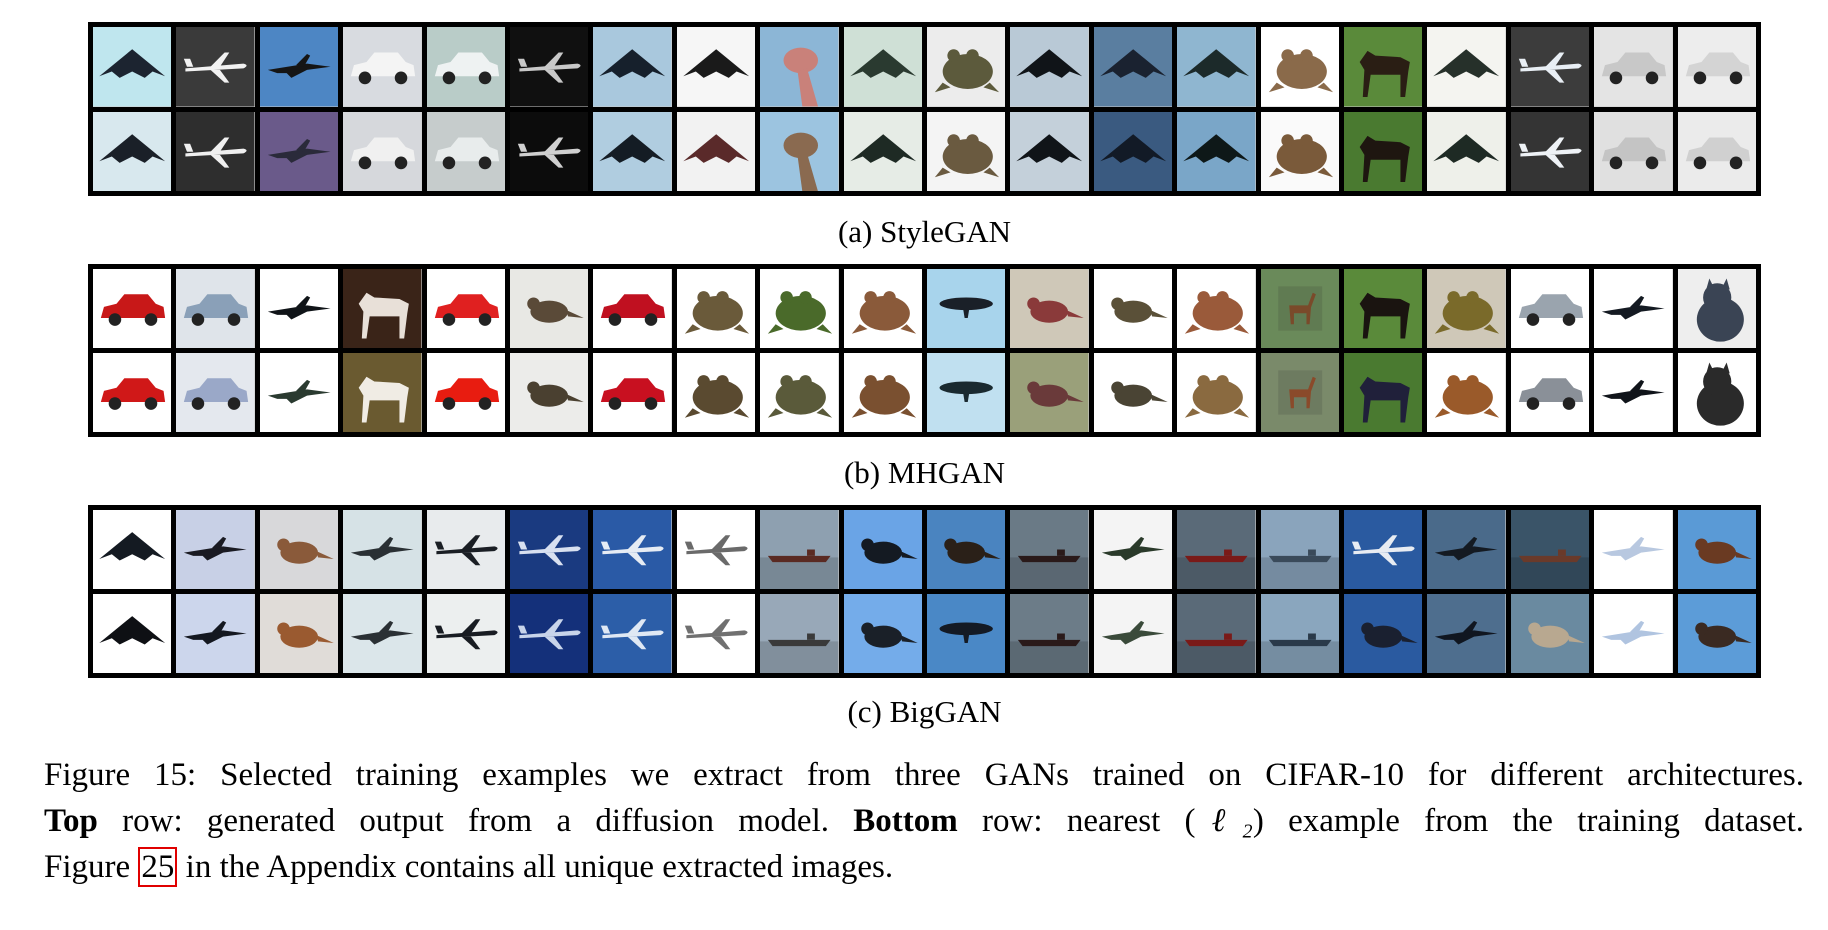 Image resolution: width=1828 pixels, height=930 pixels. I want to click on caption-example-text: ) example from the training dataset., so click(1528, 821).